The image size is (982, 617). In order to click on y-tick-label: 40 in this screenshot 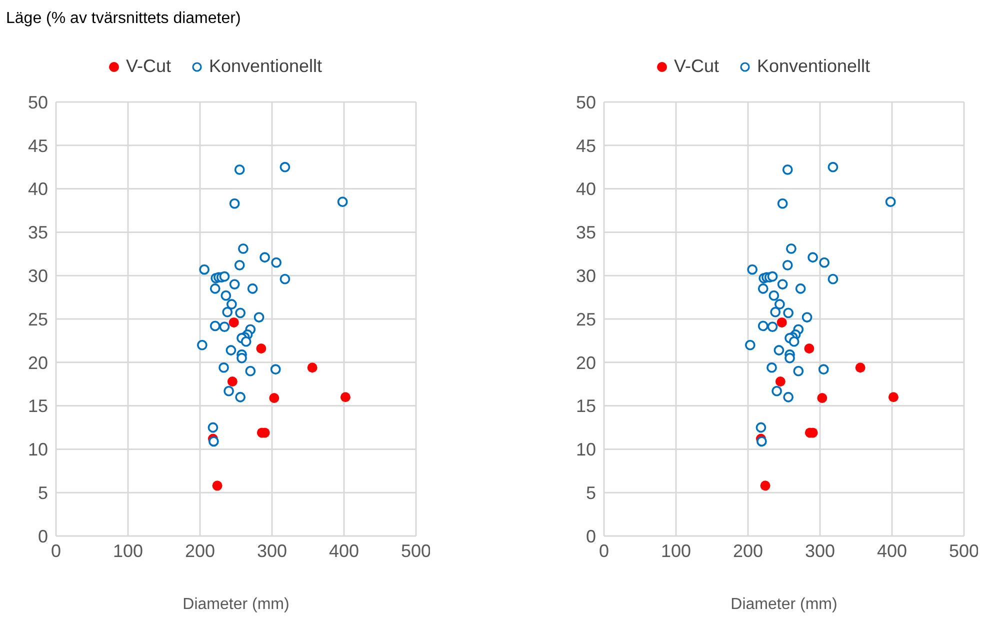, I will do `click(586, 189)`.